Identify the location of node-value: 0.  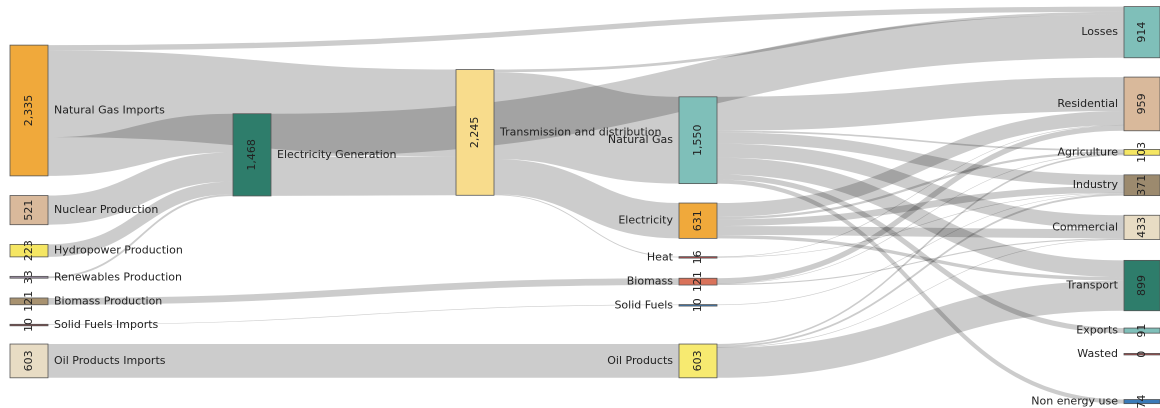
(1141, 354).